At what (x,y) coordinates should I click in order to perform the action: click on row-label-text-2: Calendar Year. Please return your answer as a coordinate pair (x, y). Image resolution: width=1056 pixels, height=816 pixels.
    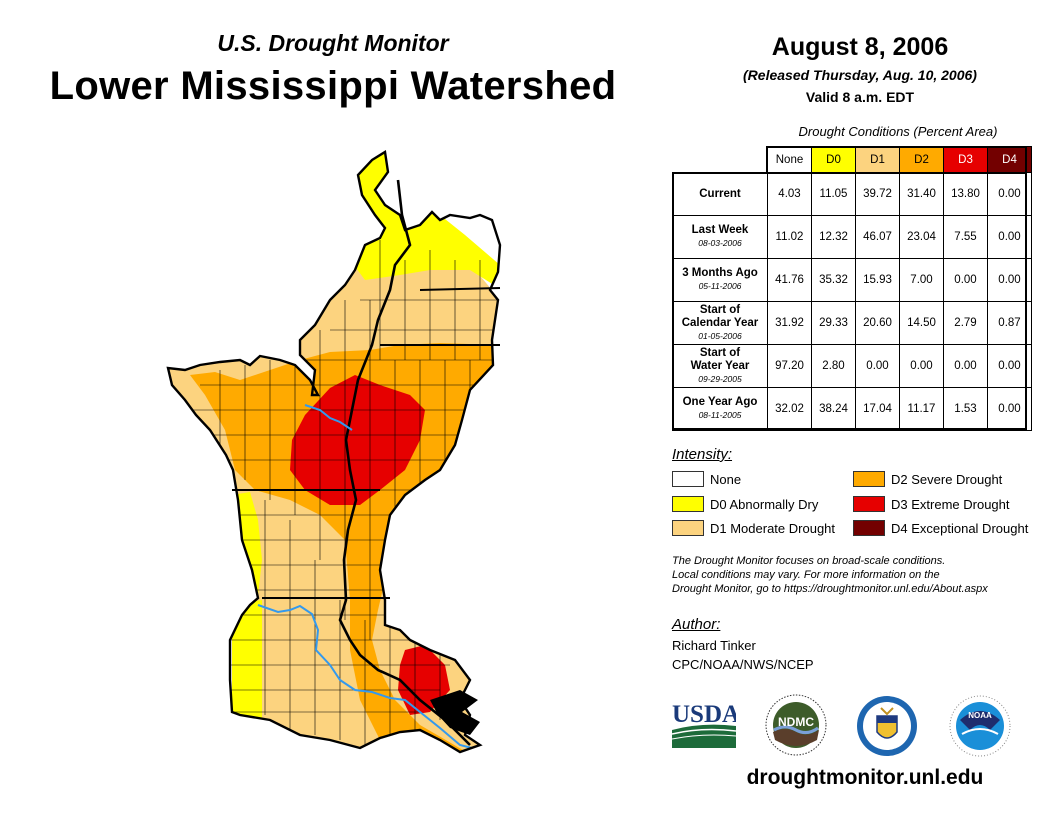
    Looking at the image, I should click on (720, 322).